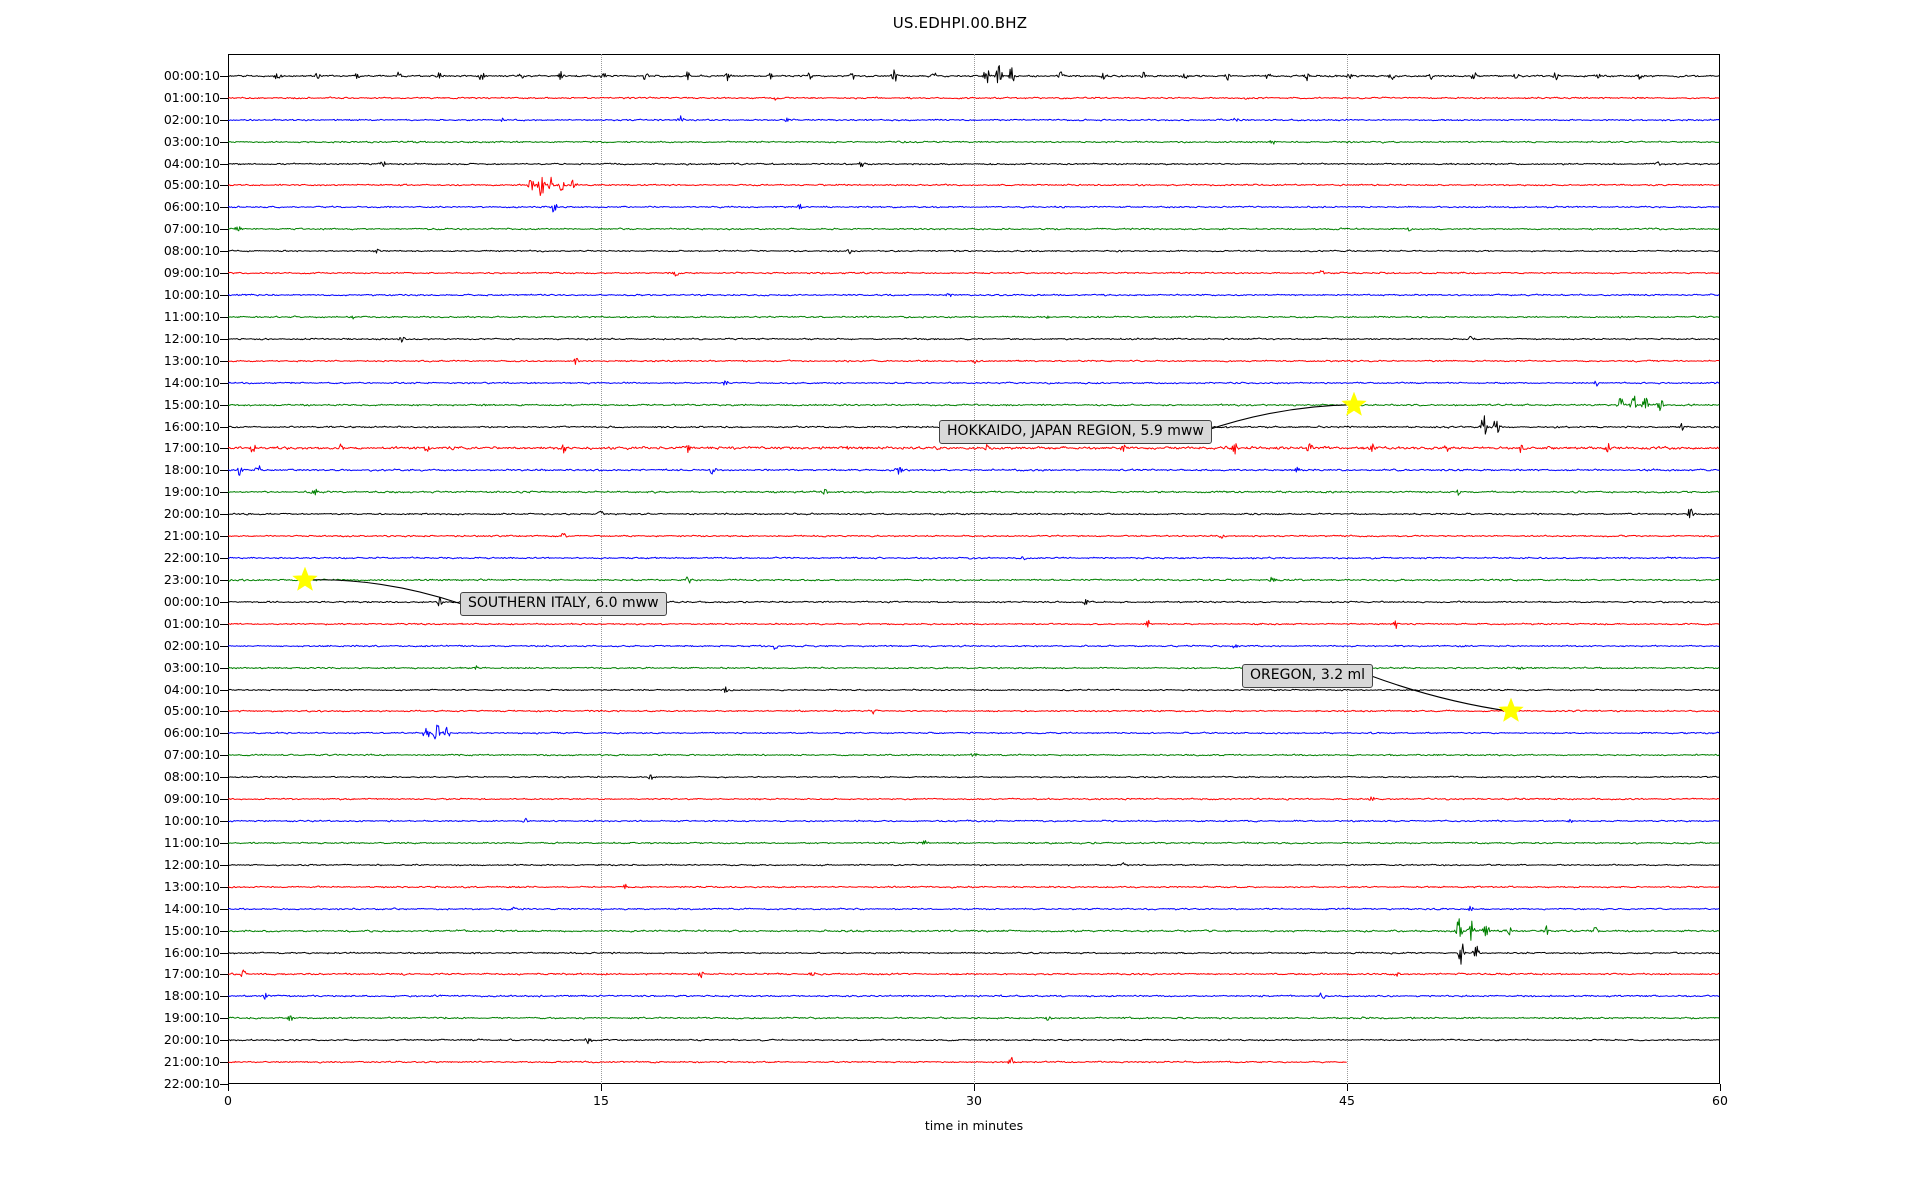 The width and height of the screenshot is (1920, 1200). I want to click on event-star-icon, so click(305, 579).